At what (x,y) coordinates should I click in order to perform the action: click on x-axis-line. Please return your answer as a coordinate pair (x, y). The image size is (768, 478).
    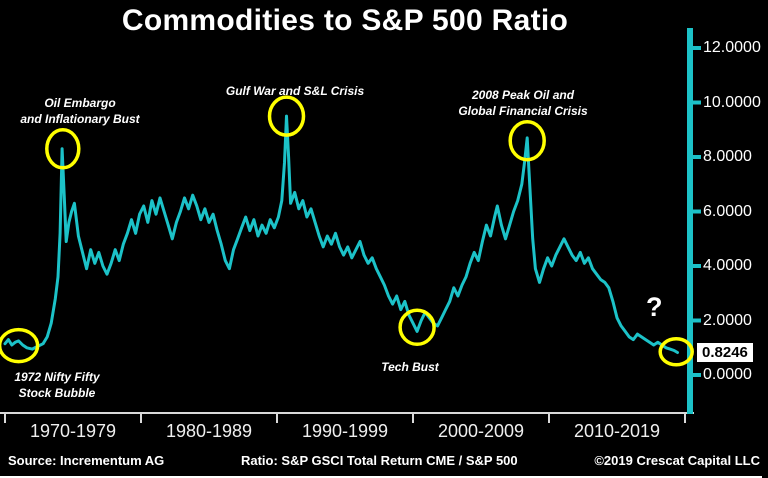
    Looking at the image, I should click on (347, 413).